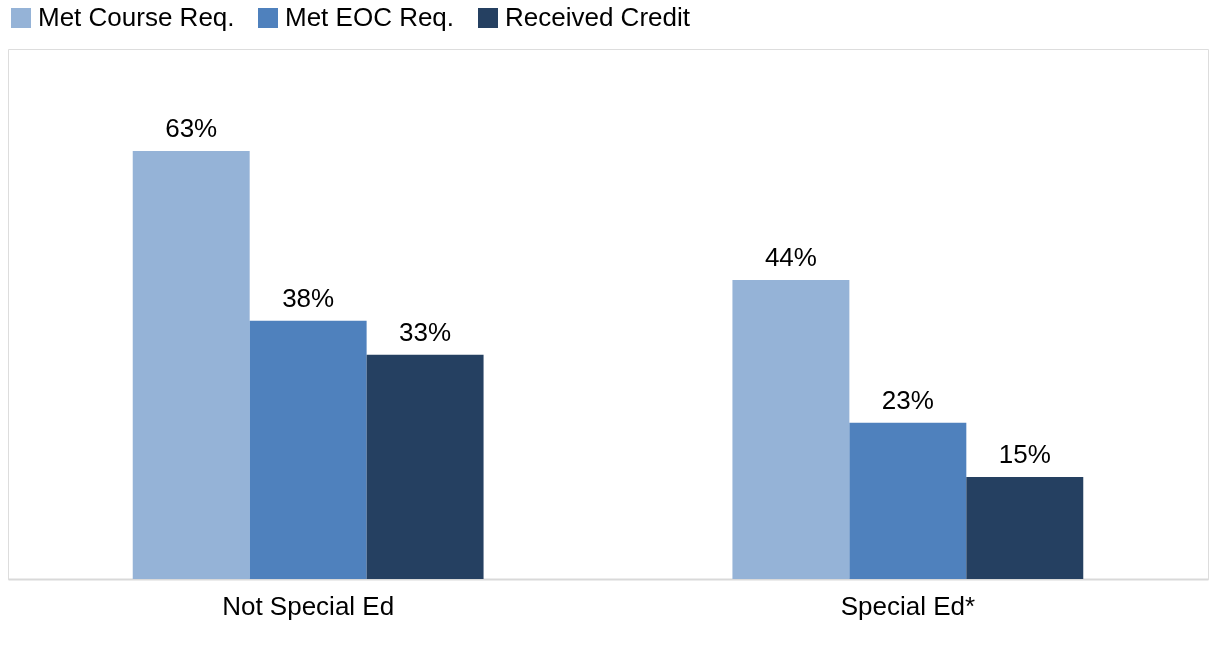 This screenshot has height=654, width=1215. I want to click on legend-label: Received Credit, so click(598, 17).